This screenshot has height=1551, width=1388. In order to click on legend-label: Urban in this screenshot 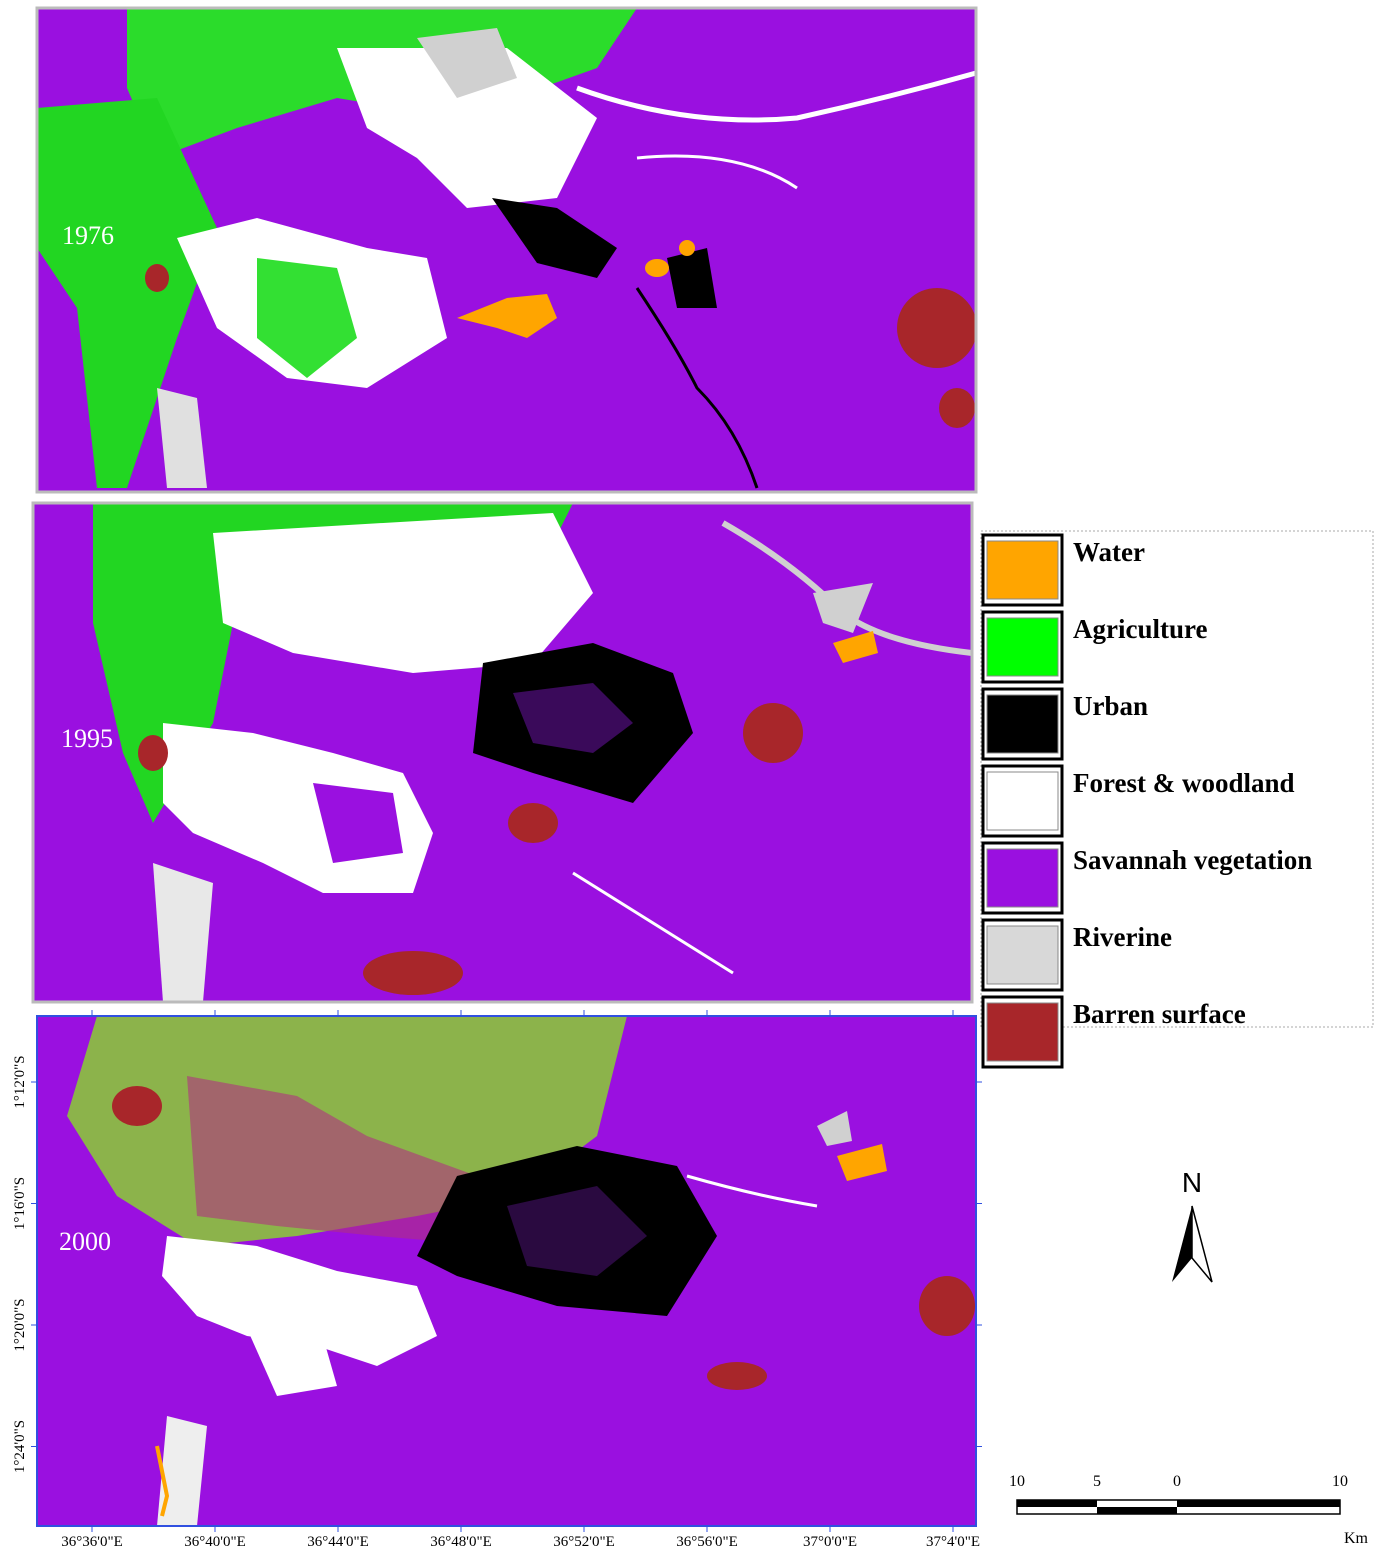, I will do `click(1110, 706)`.